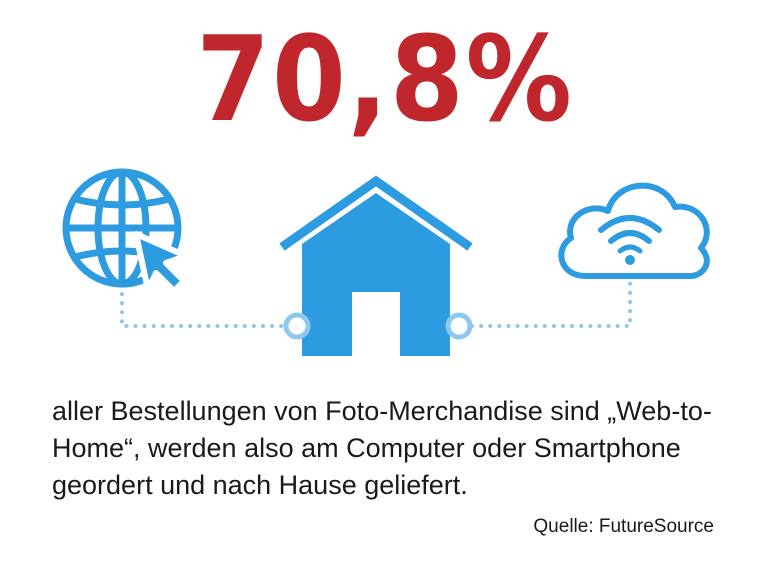 This screenshot has width=770, height=578. I want to click on globe-cursor-icon, so click(122, 228).